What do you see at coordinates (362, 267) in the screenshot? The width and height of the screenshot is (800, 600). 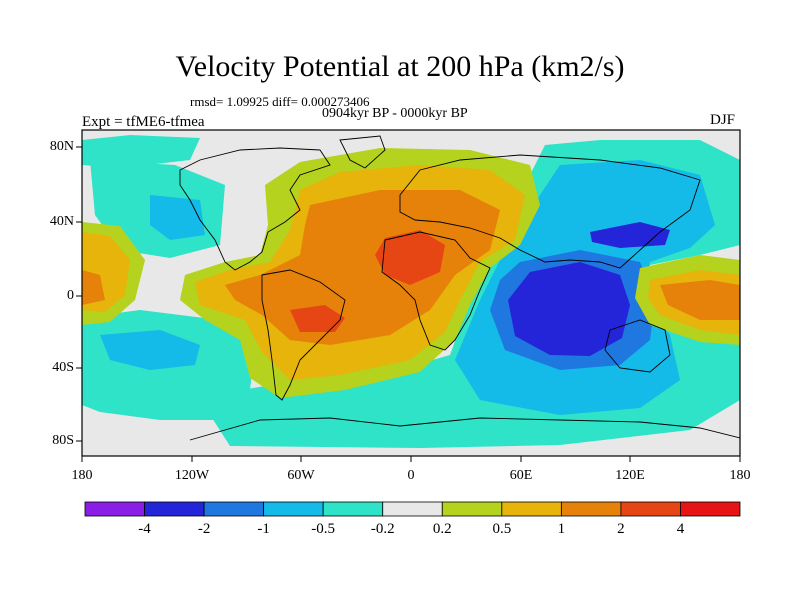 I see `contour-pos-1-main` at bounding box center [362, 267].